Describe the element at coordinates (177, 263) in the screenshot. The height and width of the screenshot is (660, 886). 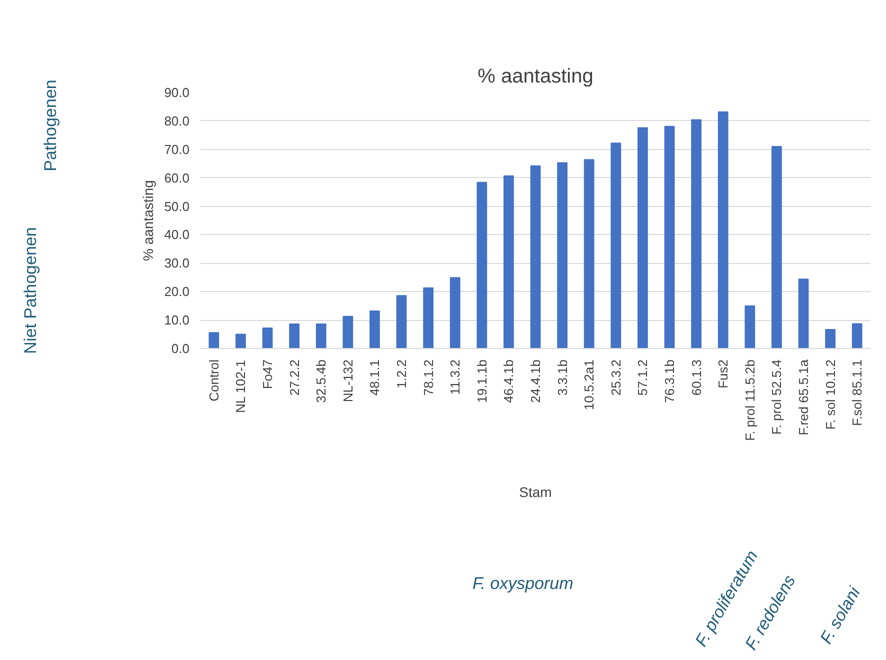
I see `y-tick-label: 30.0` at that location.